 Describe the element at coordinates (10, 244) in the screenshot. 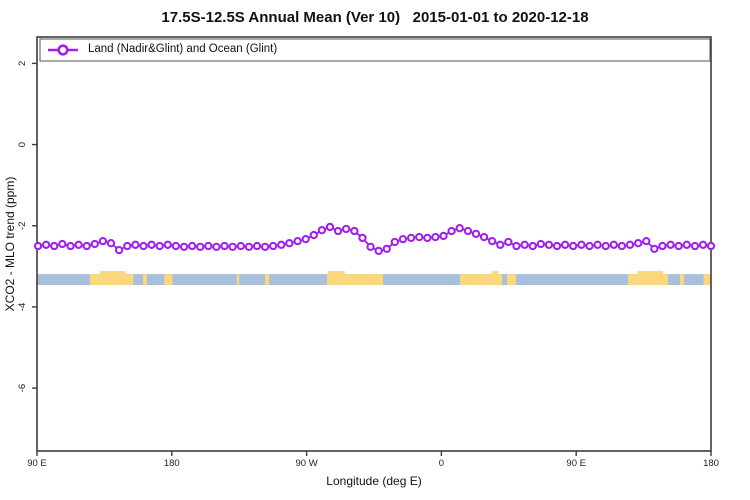

I see `y-axis-label: XCO2 - MLO trend (ppm)` at that location.